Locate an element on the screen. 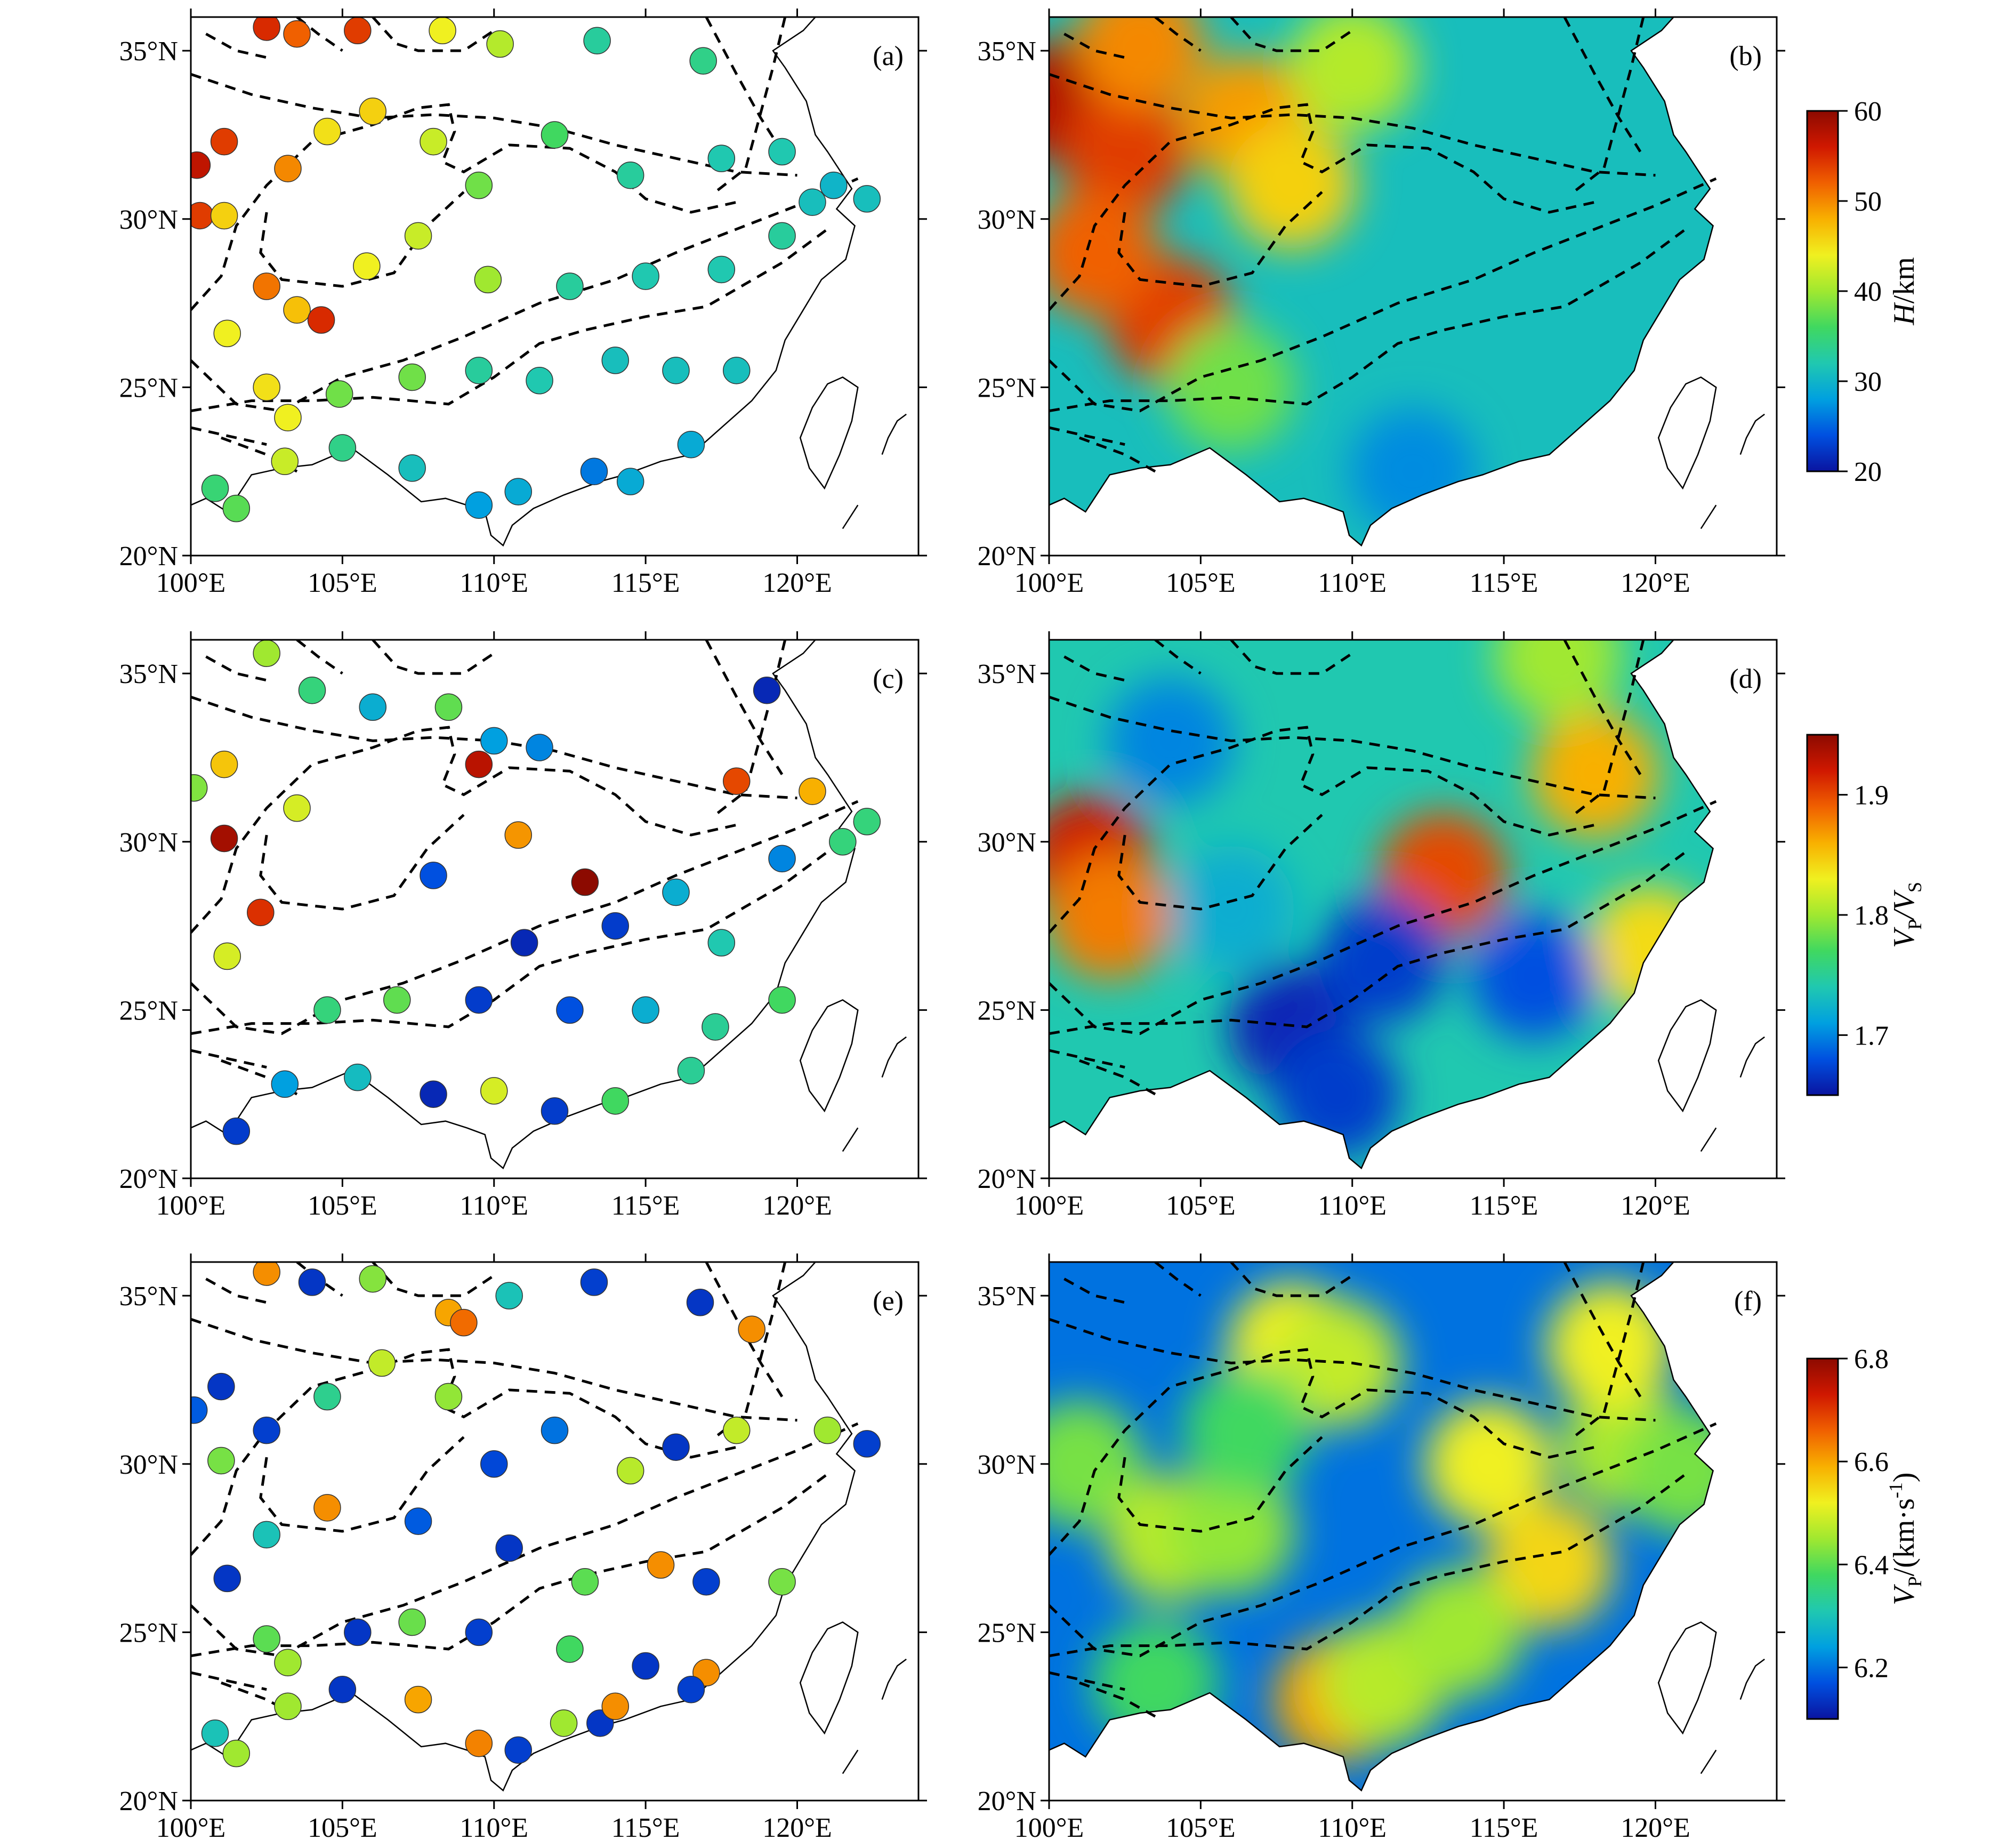 The image size is (2015, 1848). colorbar-tick-label: 1.7 is located at coordinates (1871, 1036).